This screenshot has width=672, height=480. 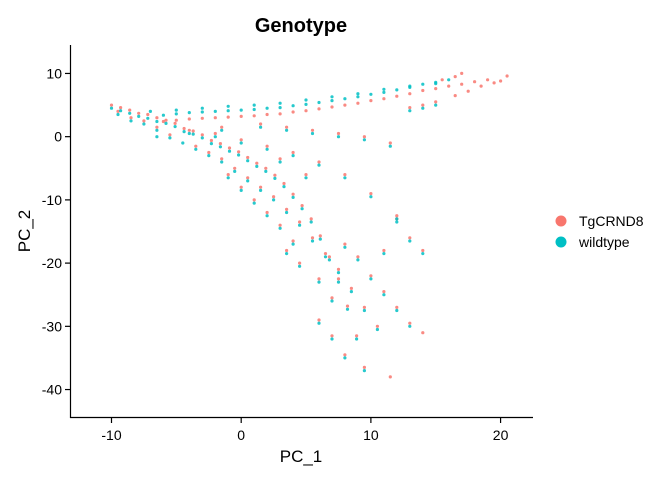 I want to click on x-tick-label: 0, so click(x=241, y=435).